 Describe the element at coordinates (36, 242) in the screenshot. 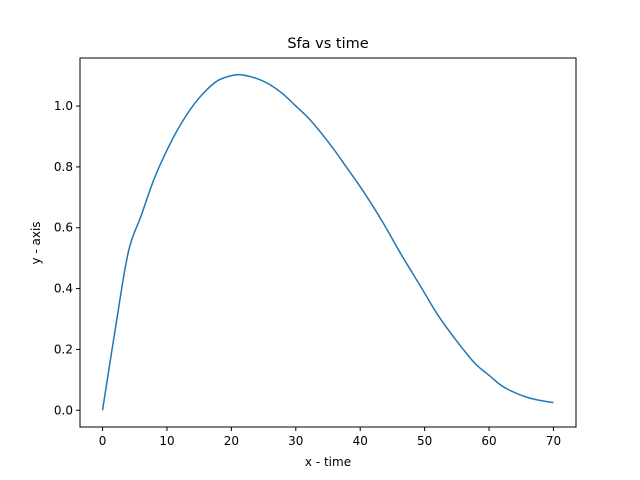

I see `y-axis-label: y - axis` at that location.